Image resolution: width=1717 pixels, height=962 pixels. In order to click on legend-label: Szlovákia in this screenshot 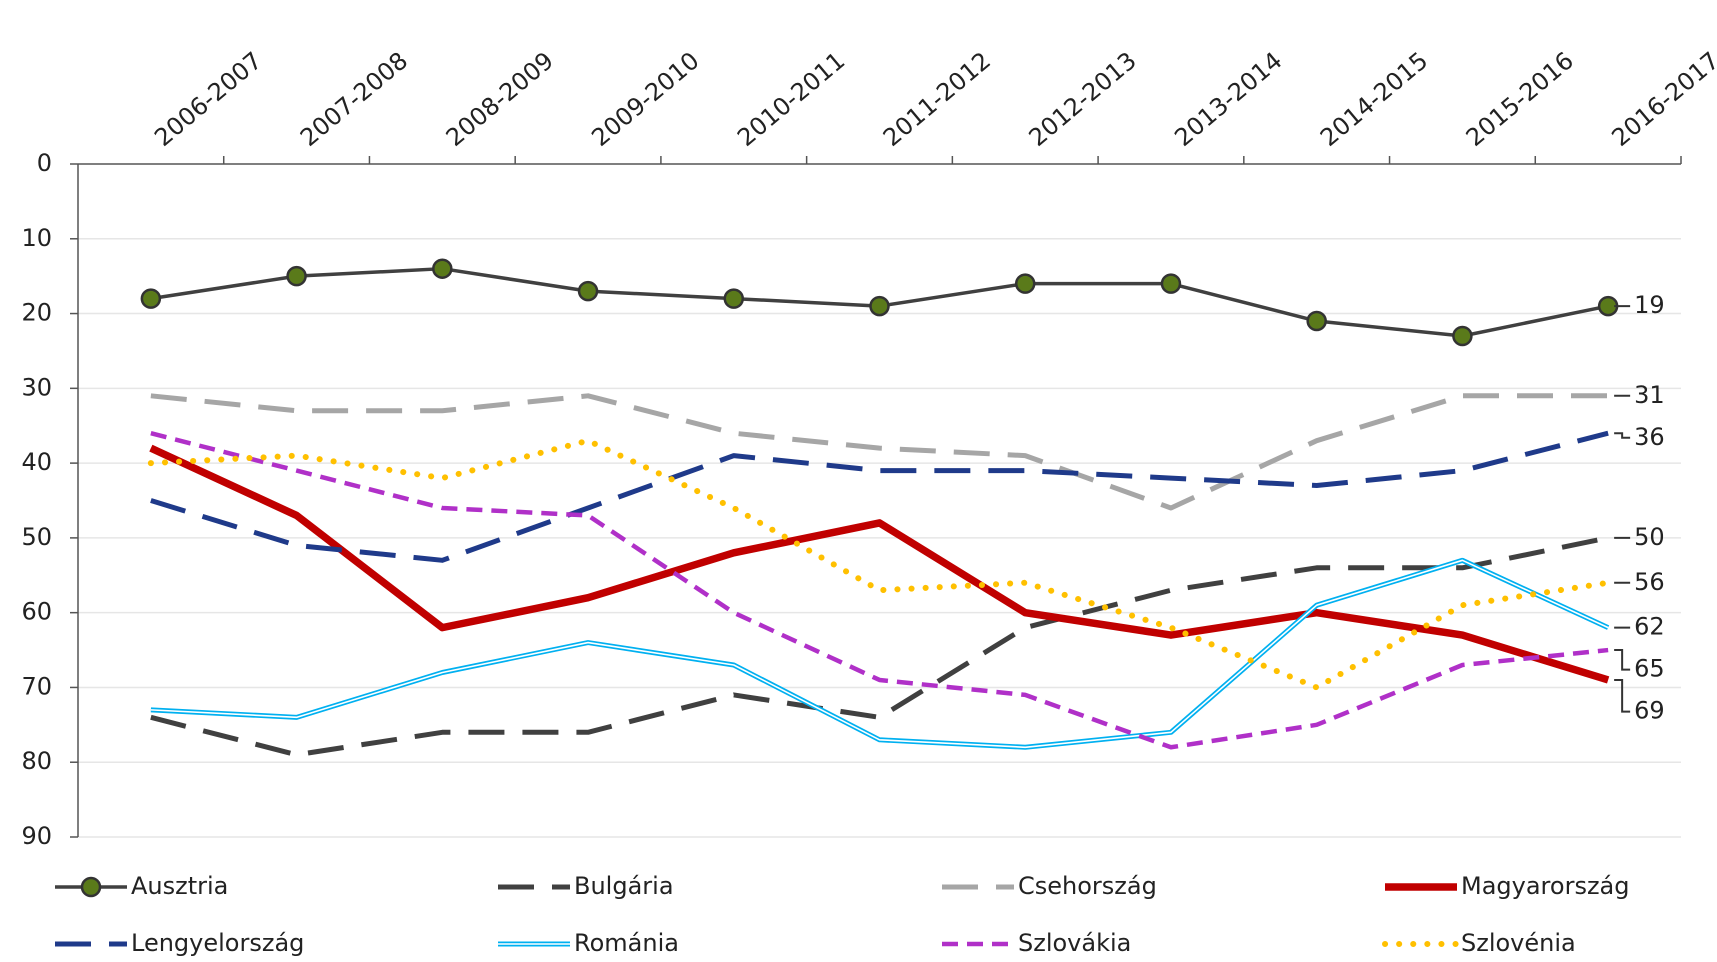, I will do `click(1074, 943)`.